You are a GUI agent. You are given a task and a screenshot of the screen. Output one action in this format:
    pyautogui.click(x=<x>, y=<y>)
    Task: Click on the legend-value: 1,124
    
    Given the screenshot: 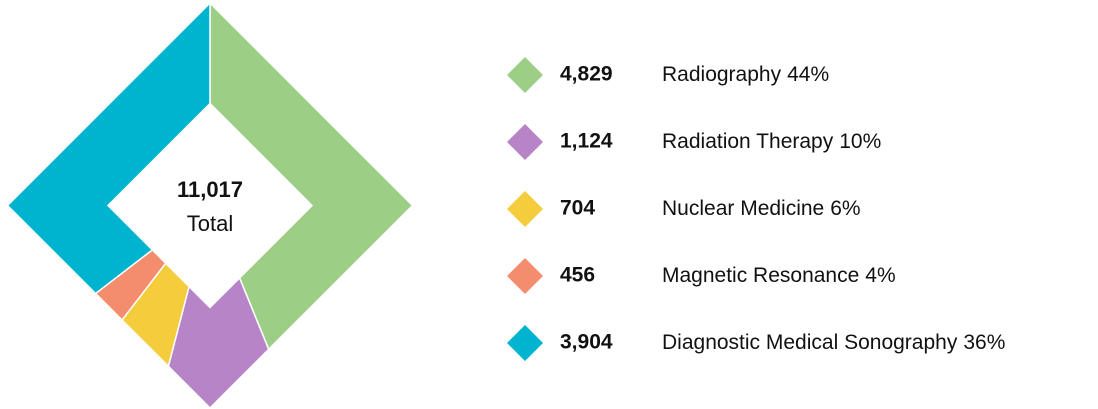 What is the action you would take?
    pyautogui.click(x=586, y=141)
    